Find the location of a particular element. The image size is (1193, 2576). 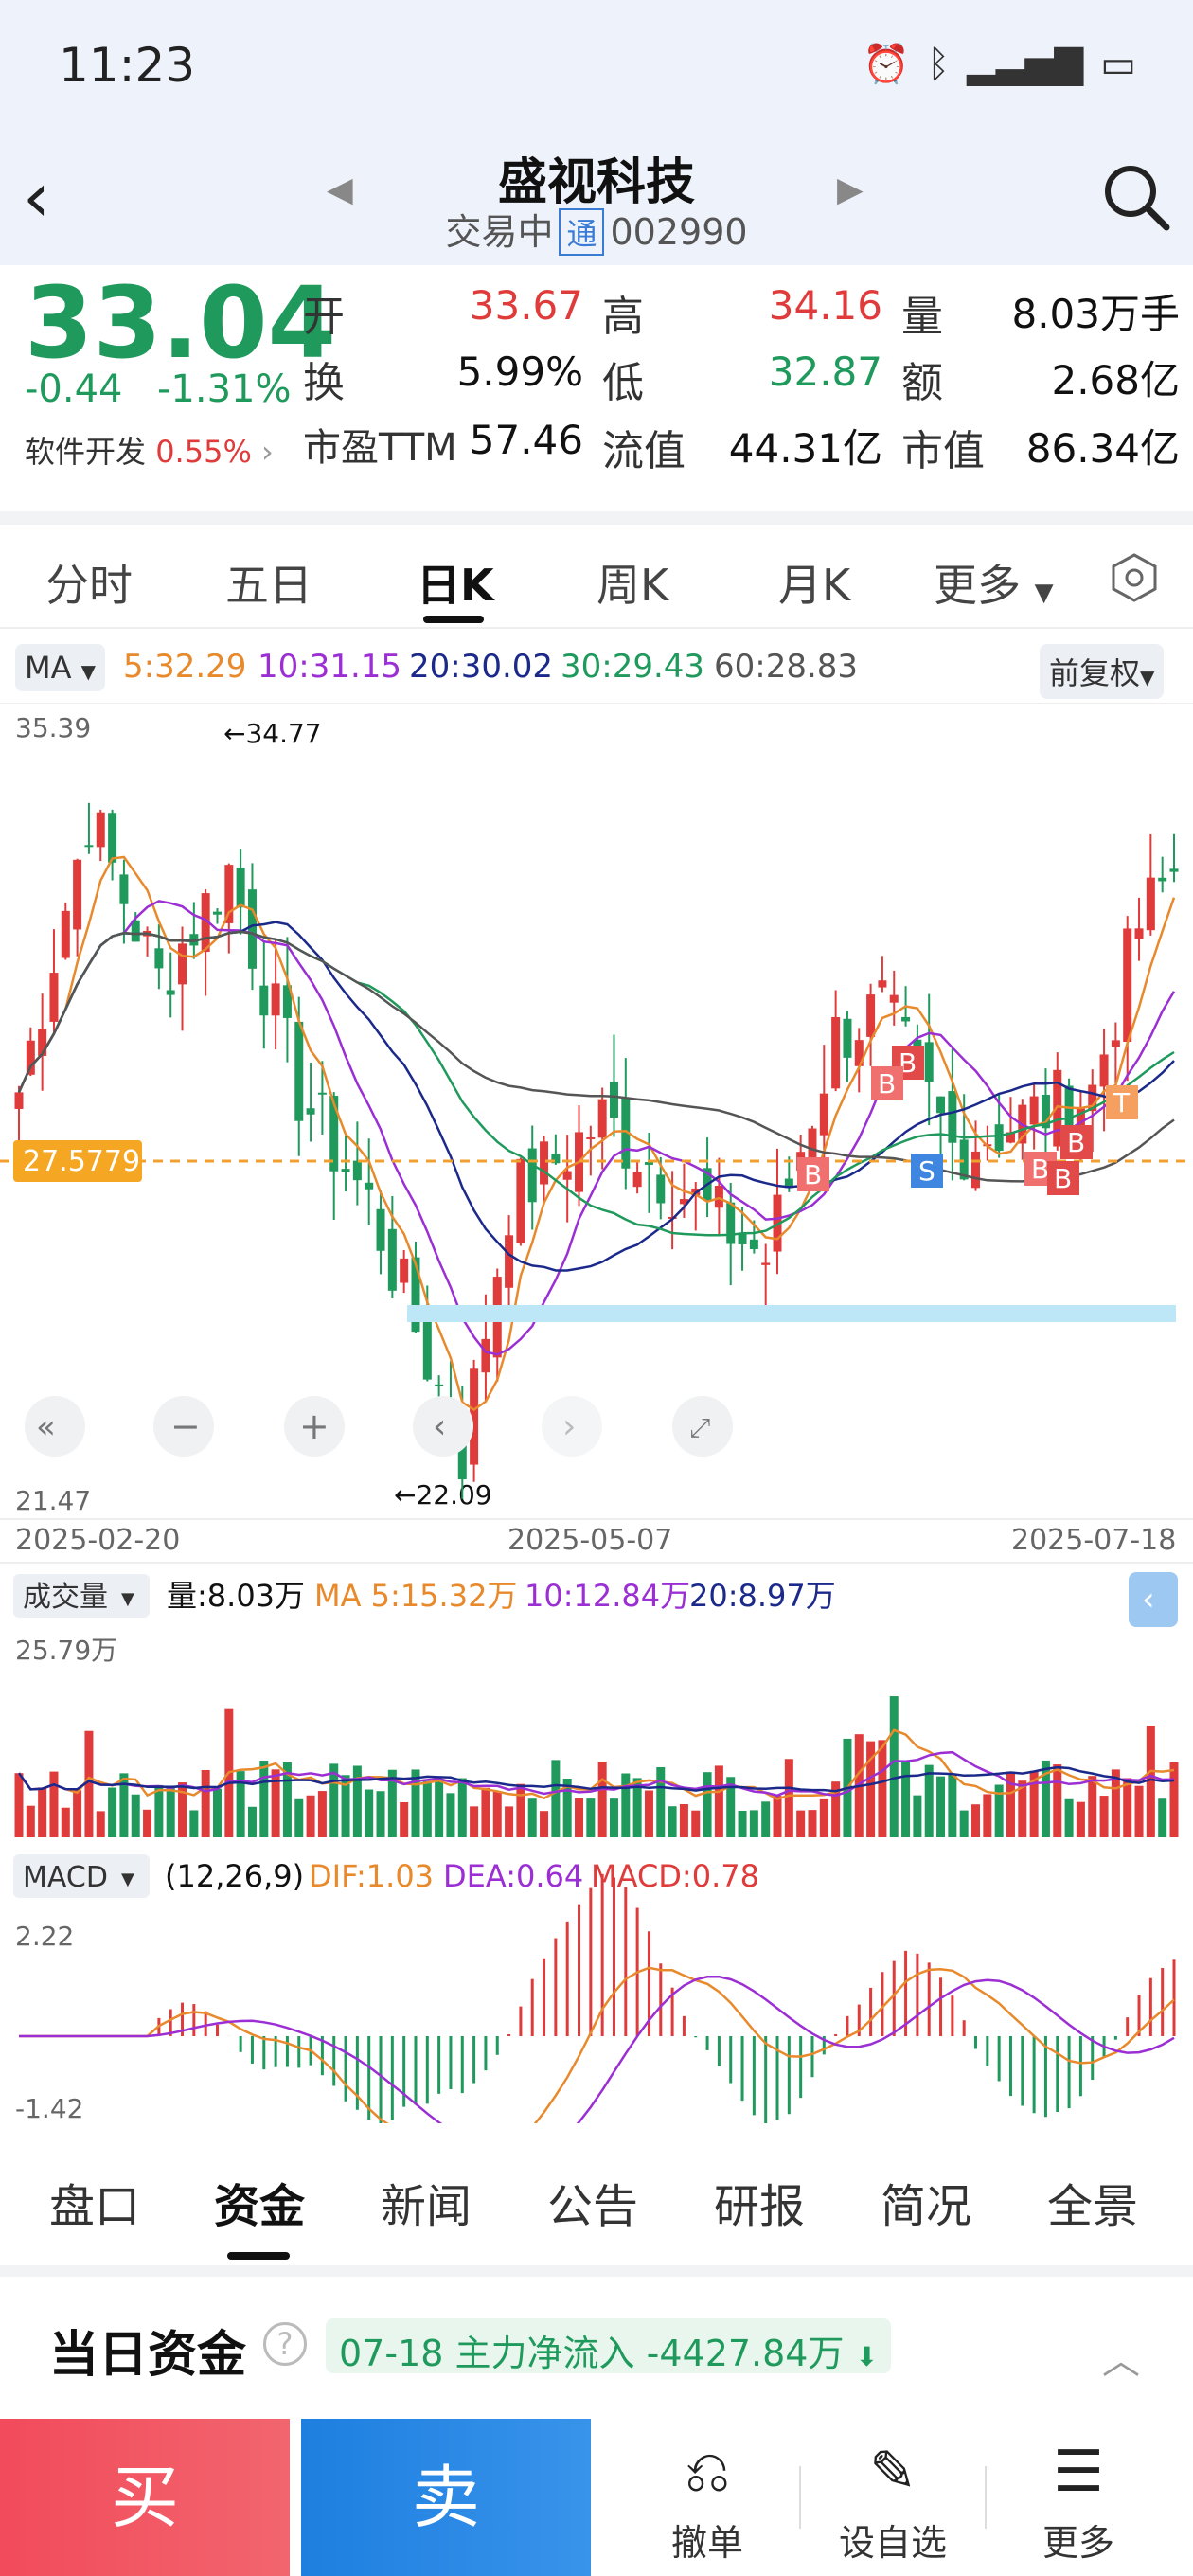

chevron-right-icon: › is located at coordinates (569, 1426).